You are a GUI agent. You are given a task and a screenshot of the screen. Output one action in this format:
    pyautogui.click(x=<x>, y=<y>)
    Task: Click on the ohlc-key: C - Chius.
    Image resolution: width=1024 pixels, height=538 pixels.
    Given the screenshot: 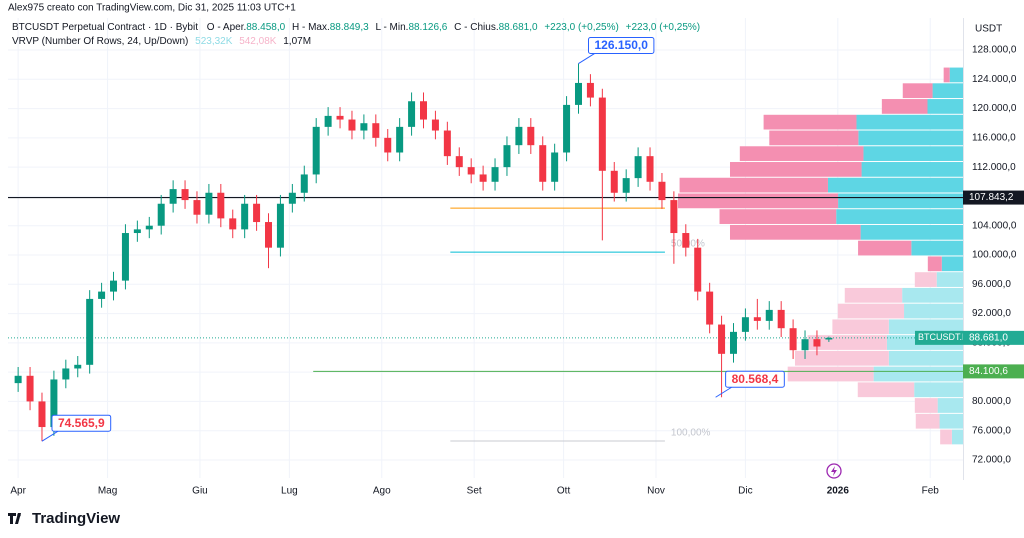 What is the action you would take?
    pyautogui.click(x=476, y=27)
    